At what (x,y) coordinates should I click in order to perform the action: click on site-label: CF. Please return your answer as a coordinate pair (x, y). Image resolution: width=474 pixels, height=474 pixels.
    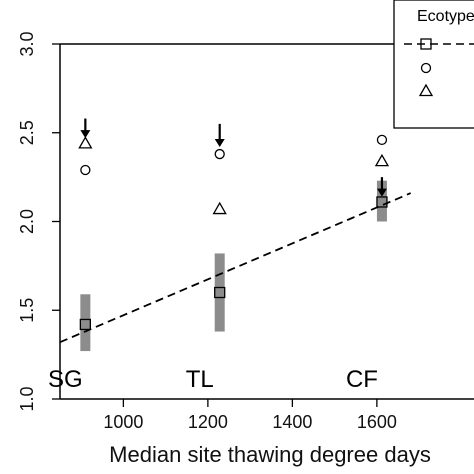
    Looking at the image, I should click on (362, 379).